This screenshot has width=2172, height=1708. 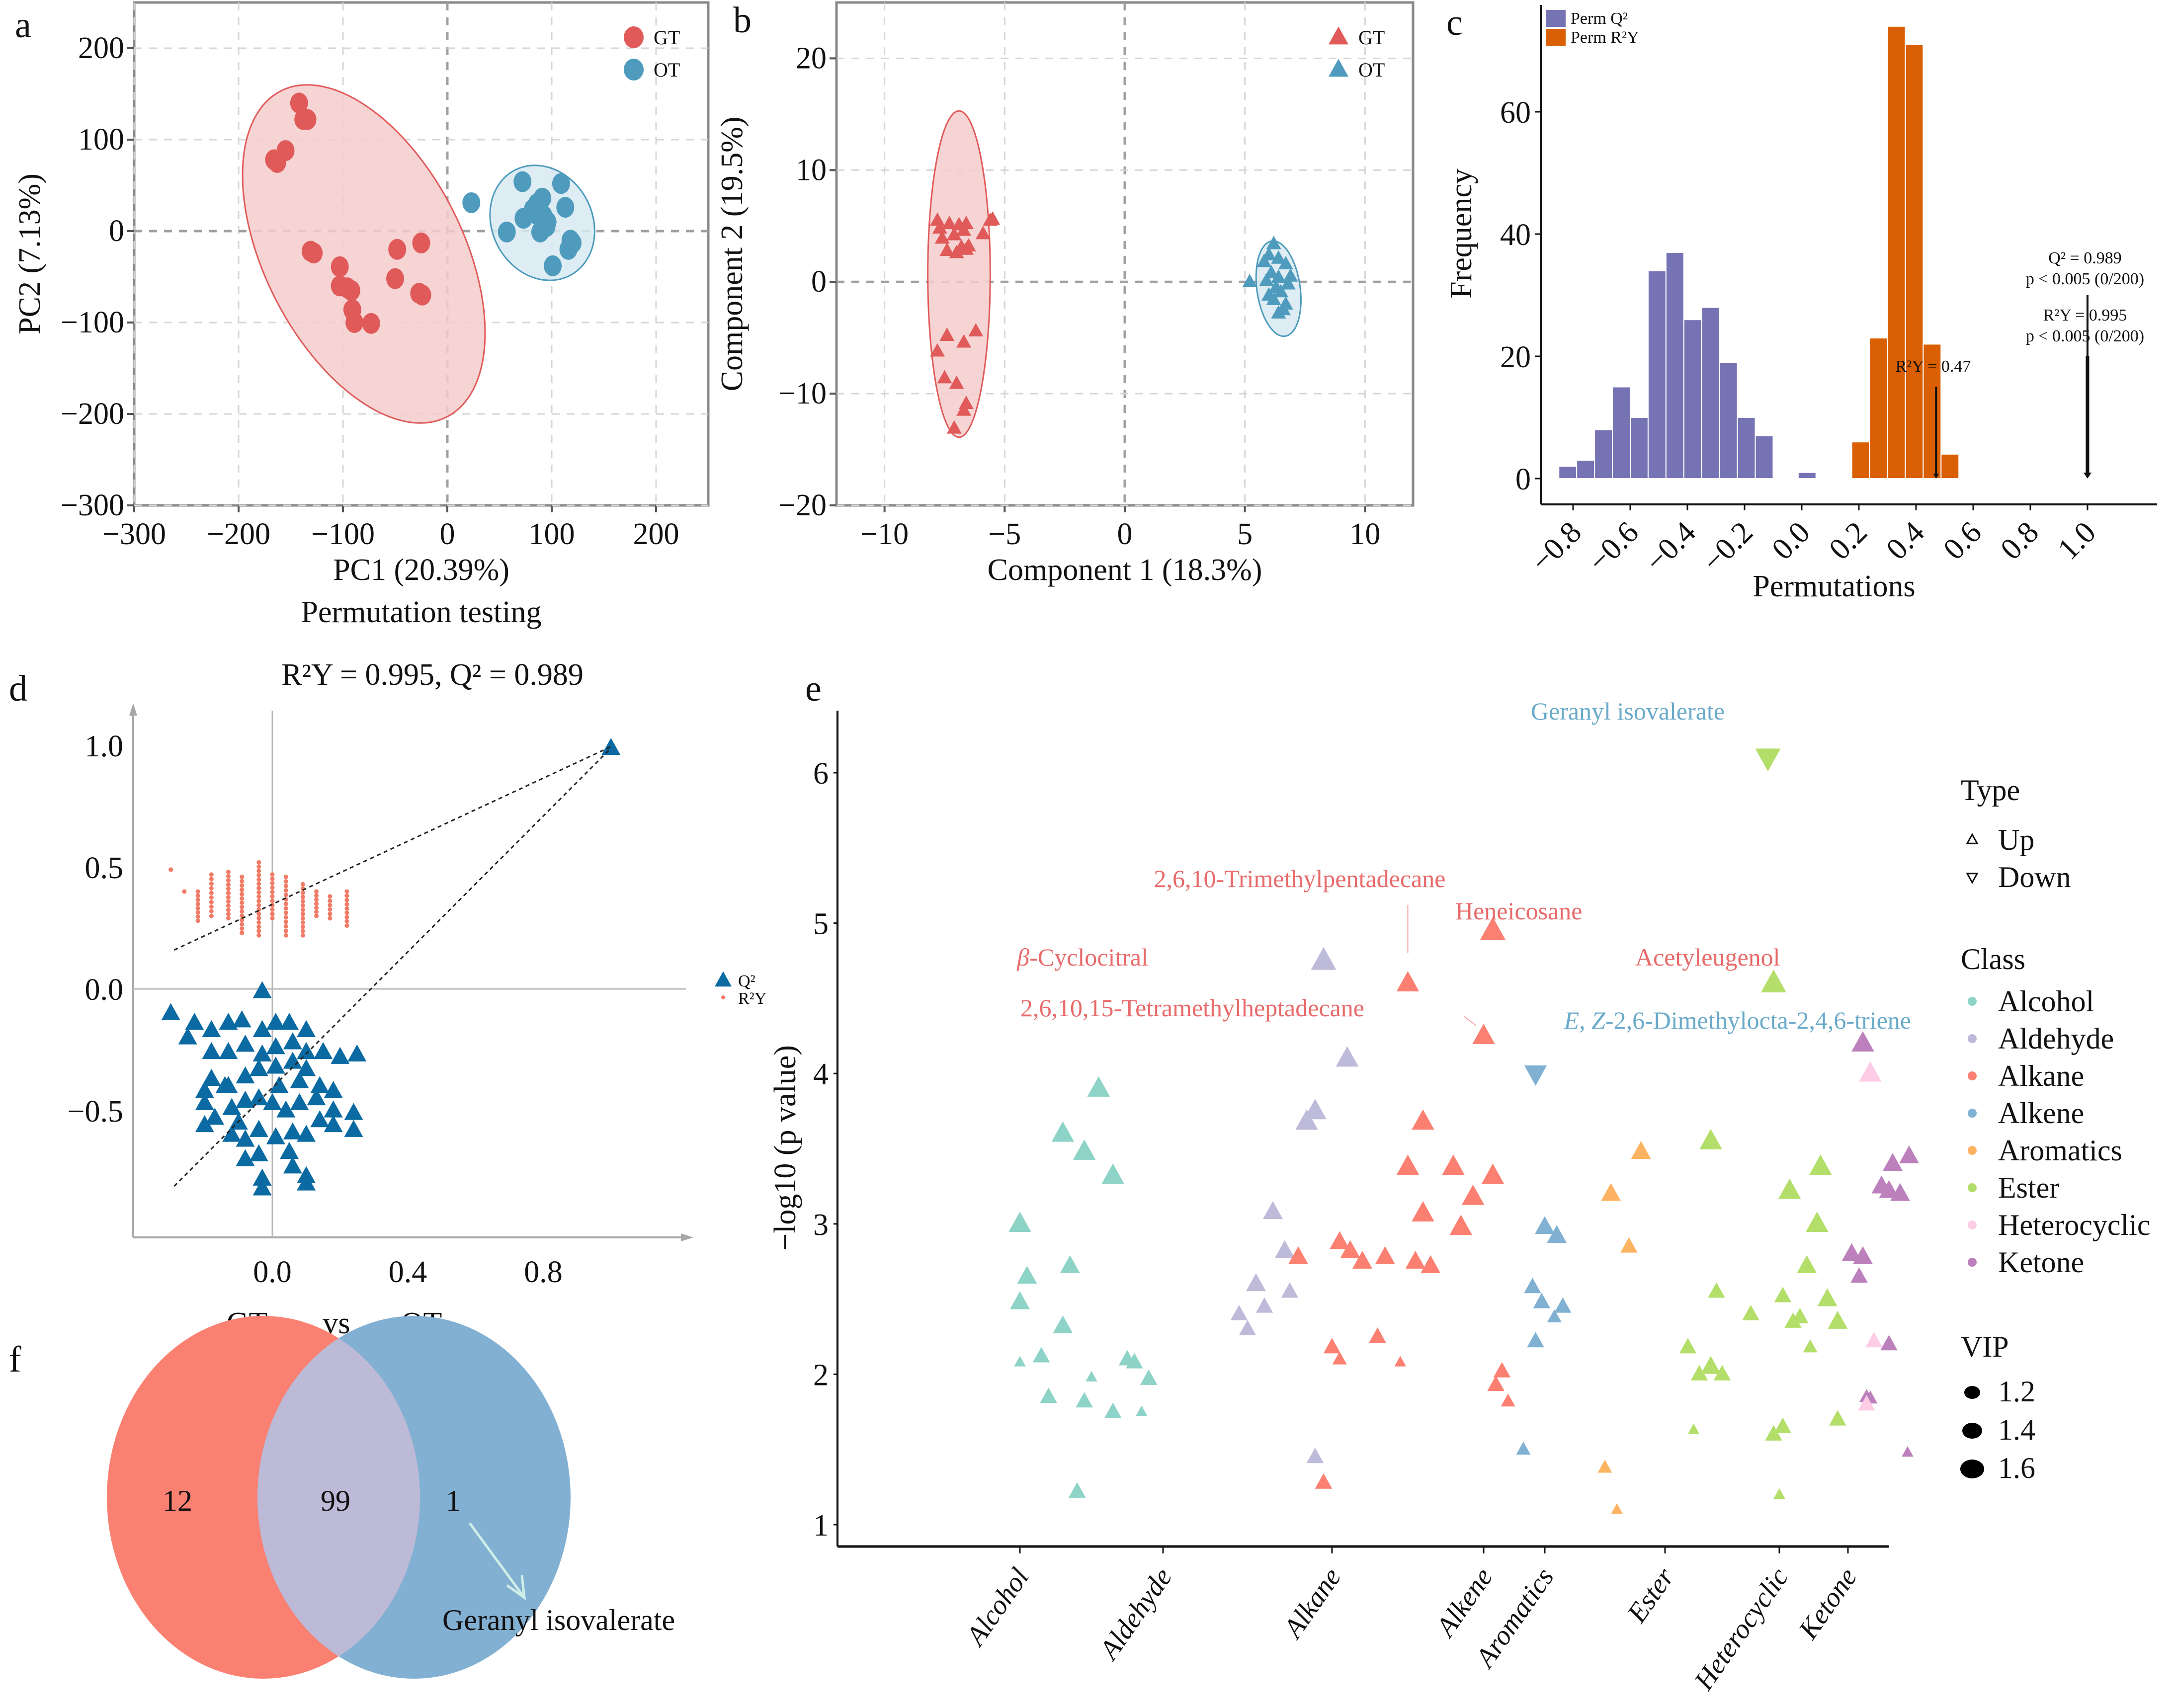 What do you see at coordinates (1972, 1001) in the screenshot?
I see `legend-class-dot-alcohol` at bounding box center [1972, 1001].